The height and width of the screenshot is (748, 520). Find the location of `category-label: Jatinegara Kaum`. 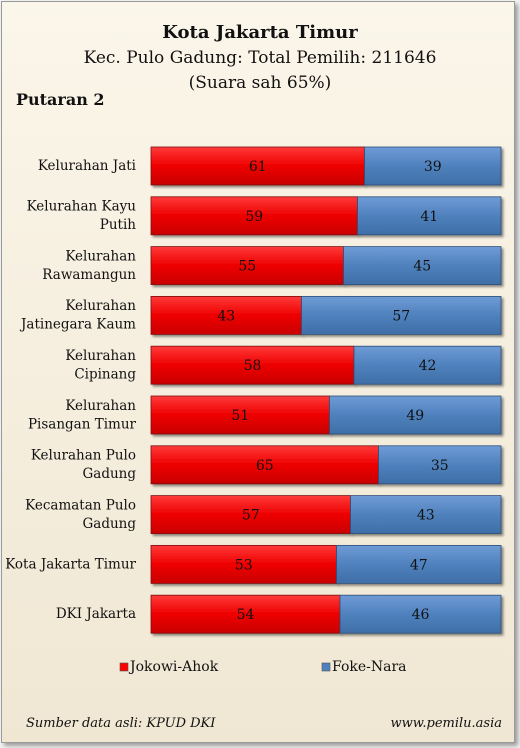

category-label: Jatinegara Kaum is located at coordinates (77, 325).